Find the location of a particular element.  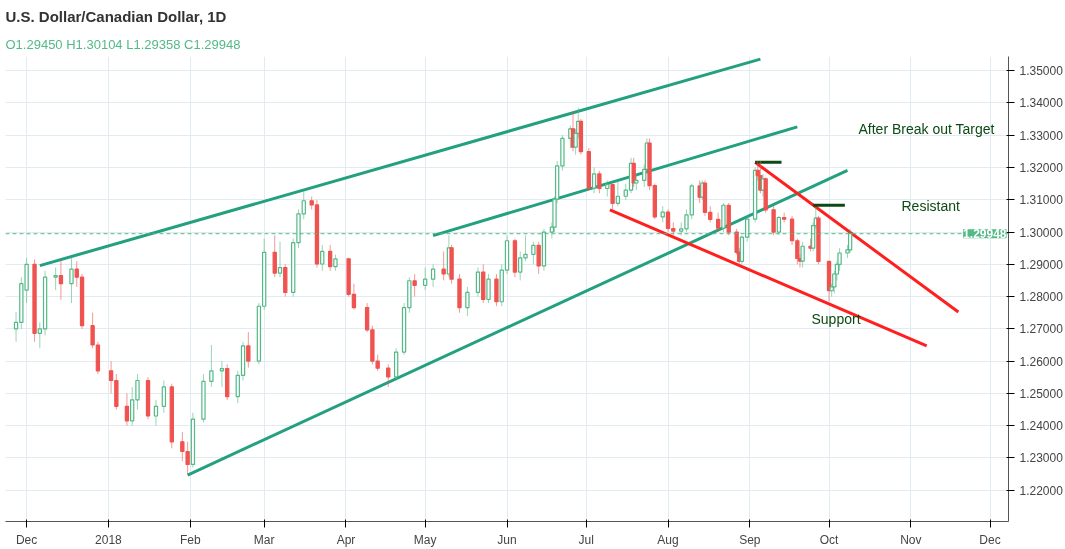

x-tick-label: May is located at coordinates (425, 539).